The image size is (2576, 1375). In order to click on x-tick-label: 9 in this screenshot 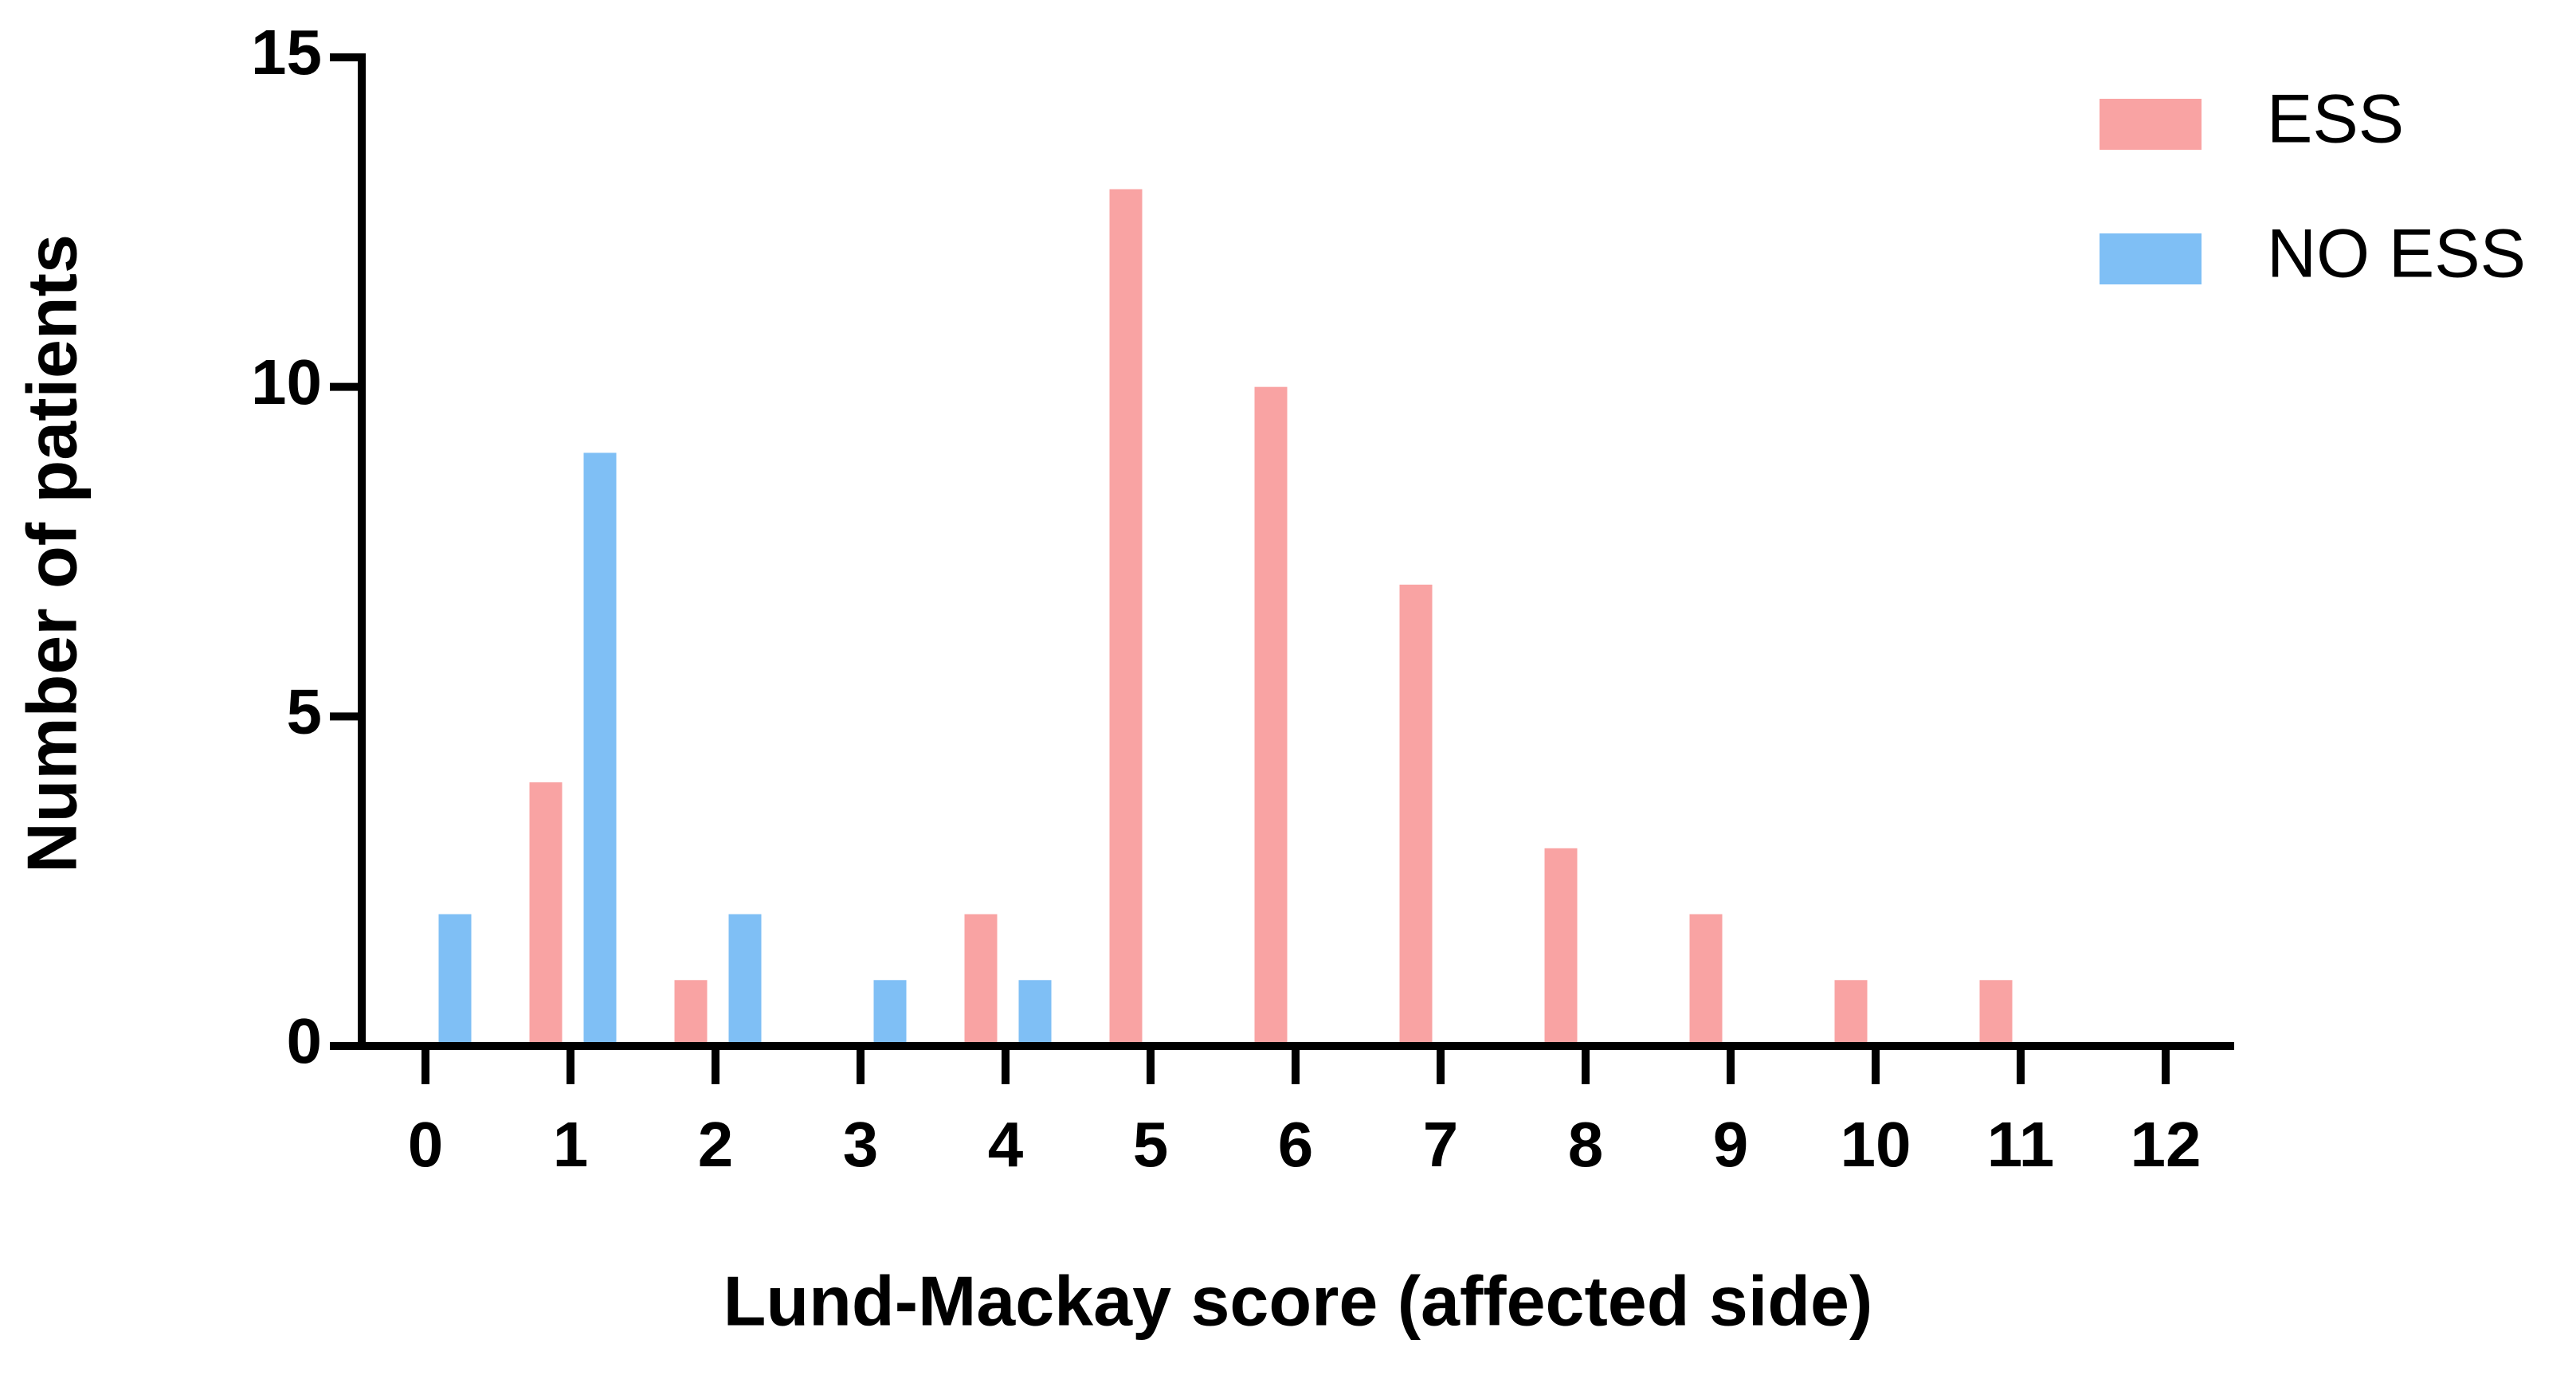, I will do `click(1731, 1144)`.